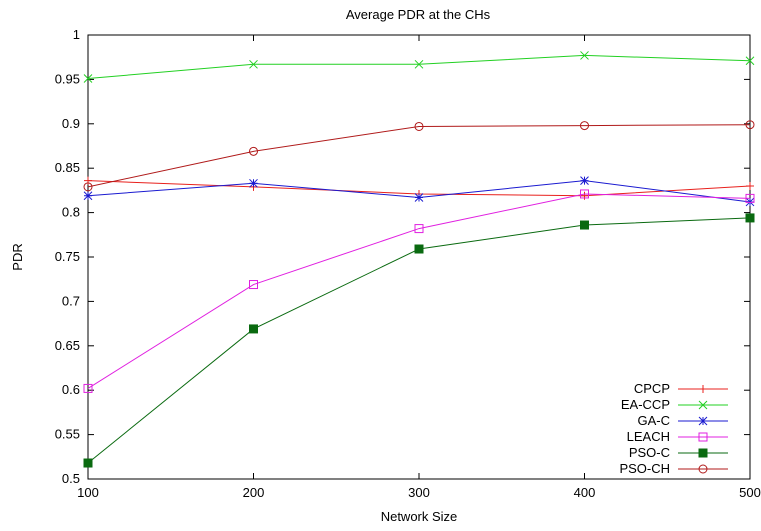  What do you see at coordinates (649, 452) in the screenshot?
I see `legend-label: PSO-C` at bounding box center [649, 452].